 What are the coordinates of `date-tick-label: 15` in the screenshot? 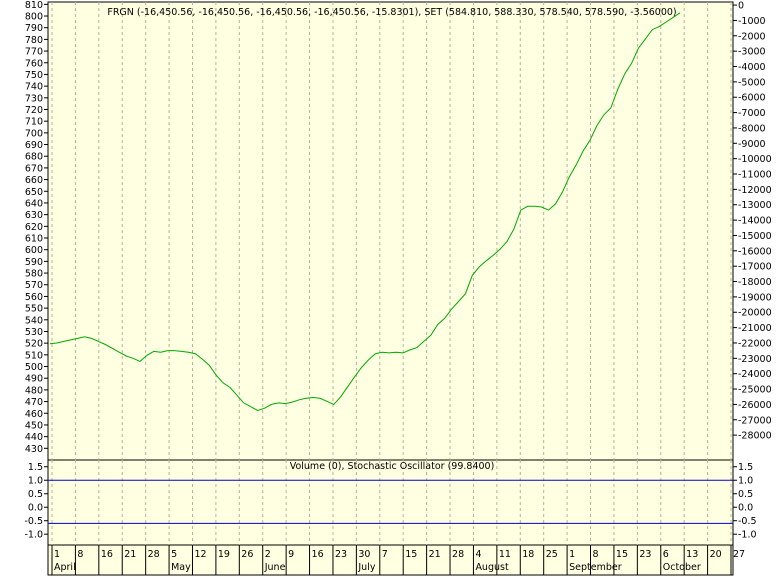 It's located at (622, 554).